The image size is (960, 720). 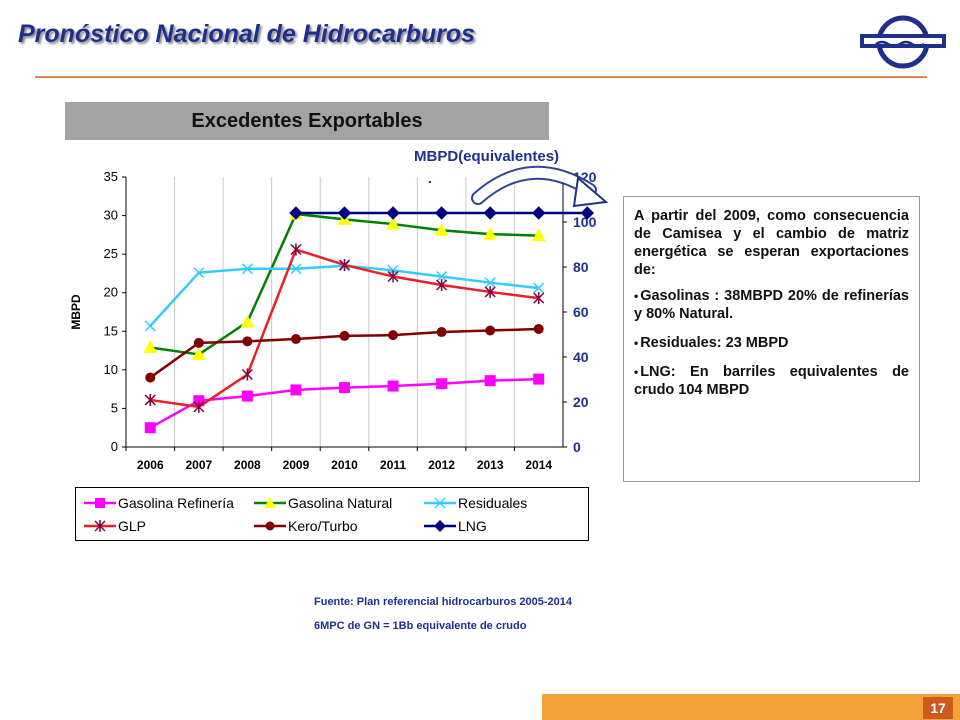 What do you see at coordinates (490, 465) in the screenshot?
I see `x-tick-label: 2013` at bounding box center [490, 465].